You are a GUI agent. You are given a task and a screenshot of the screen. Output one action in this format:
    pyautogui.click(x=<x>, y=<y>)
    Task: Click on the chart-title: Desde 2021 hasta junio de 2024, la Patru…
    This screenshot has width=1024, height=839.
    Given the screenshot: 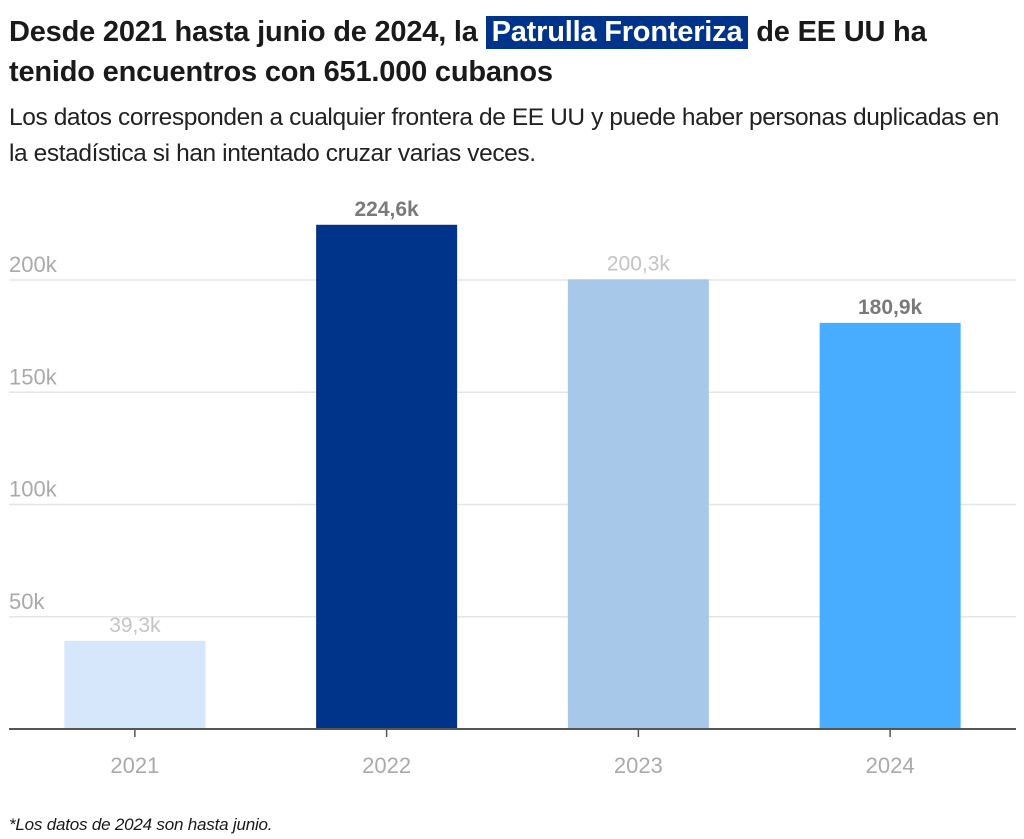 What is the action you would take?
    pyautogui.click(x=514, y=52)
    